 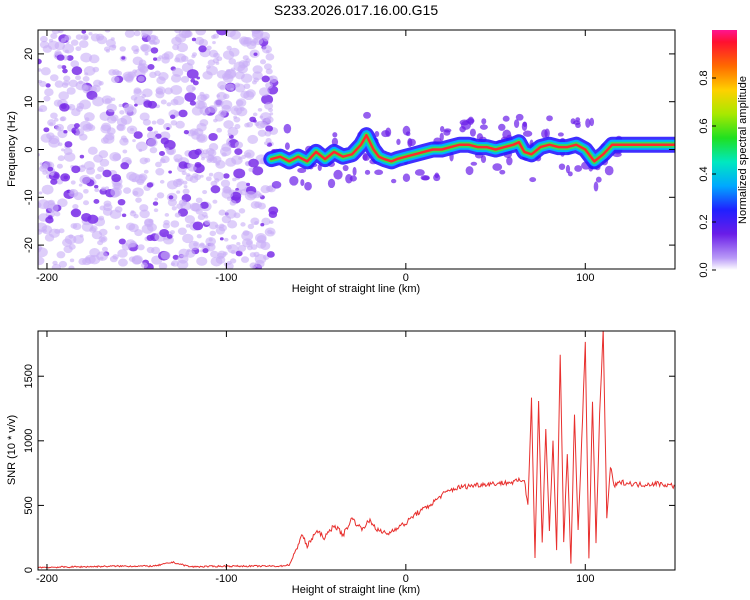 What do you see at coordinates (29, 245) in the screenshot?
I see `spectrogram-ytick-label: -20` at bounding box center [29, 245].